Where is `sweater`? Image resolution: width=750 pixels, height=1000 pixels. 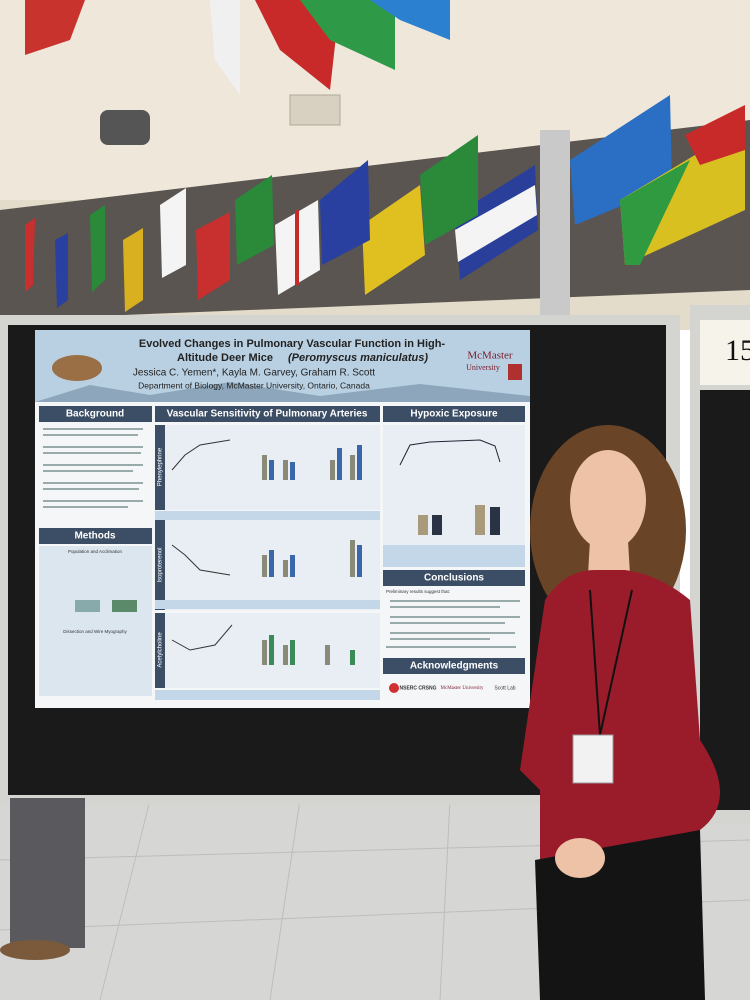
sweater is located at coordinates (620, 715).